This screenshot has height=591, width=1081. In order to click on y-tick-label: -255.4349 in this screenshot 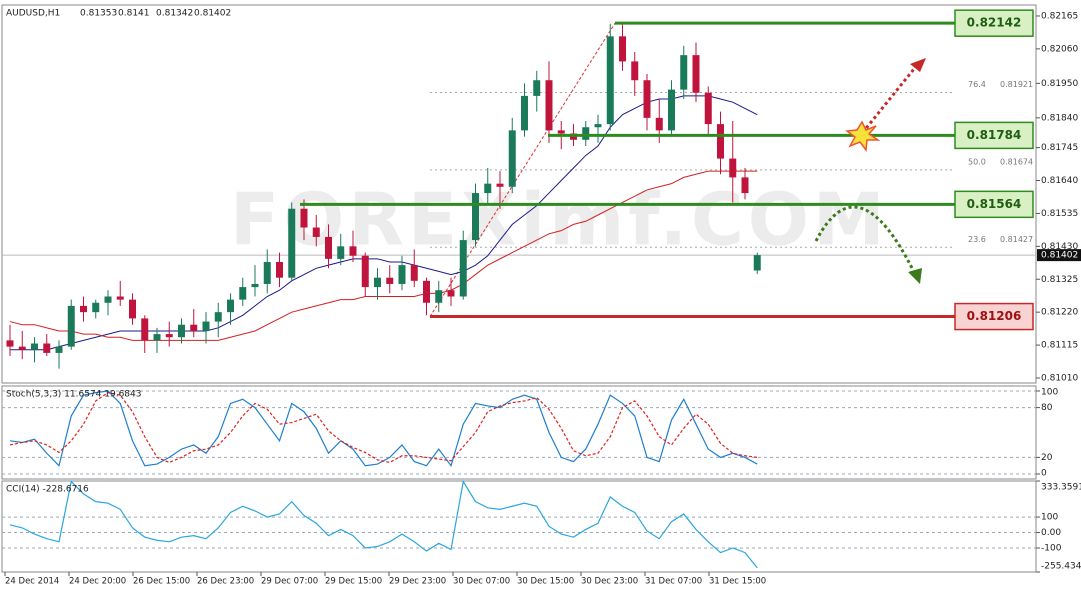, I will do `click(1061, 567)`.